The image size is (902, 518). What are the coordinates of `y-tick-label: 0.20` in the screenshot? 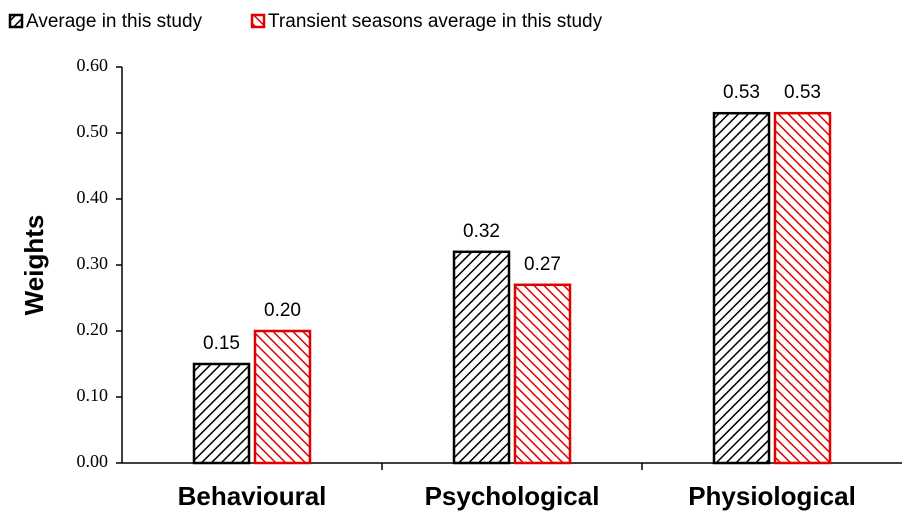 It's located at (93, 329).